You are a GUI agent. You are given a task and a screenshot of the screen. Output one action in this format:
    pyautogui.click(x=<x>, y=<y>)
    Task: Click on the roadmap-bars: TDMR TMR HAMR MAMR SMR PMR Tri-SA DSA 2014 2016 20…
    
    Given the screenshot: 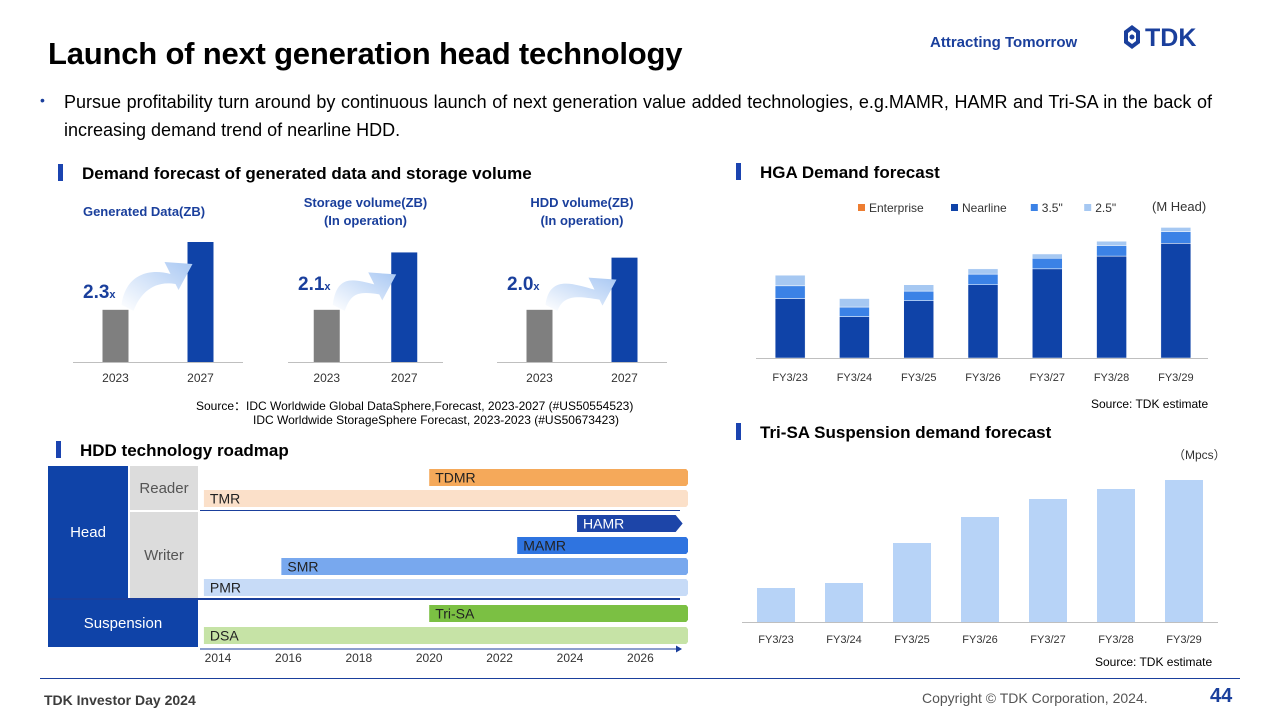 What is the action you would take?
    pyautogui.click(x=444, y=567)
    